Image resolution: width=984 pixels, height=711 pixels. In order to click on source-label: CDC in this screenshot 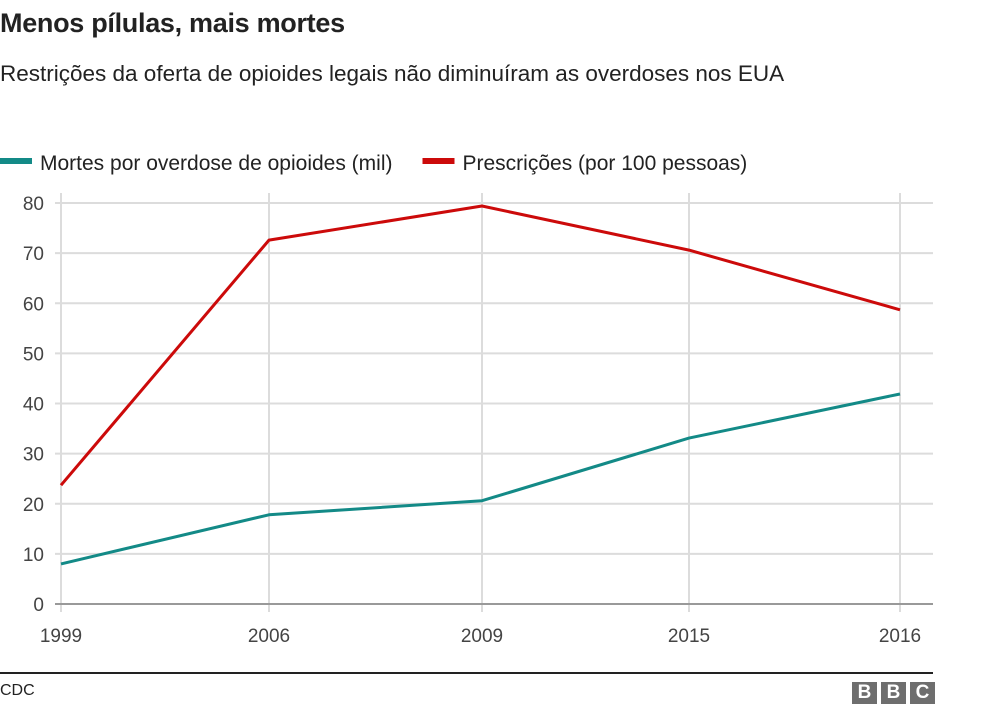, I will do `click(17, 690)`.